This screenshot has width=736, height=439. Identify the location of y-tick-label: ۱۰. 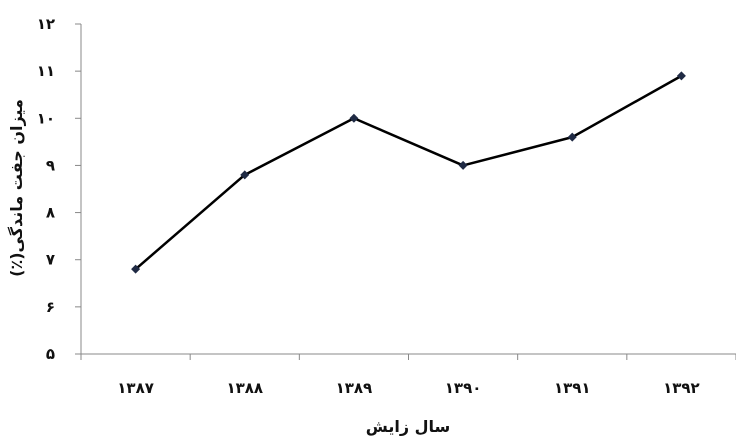
(46, 118).